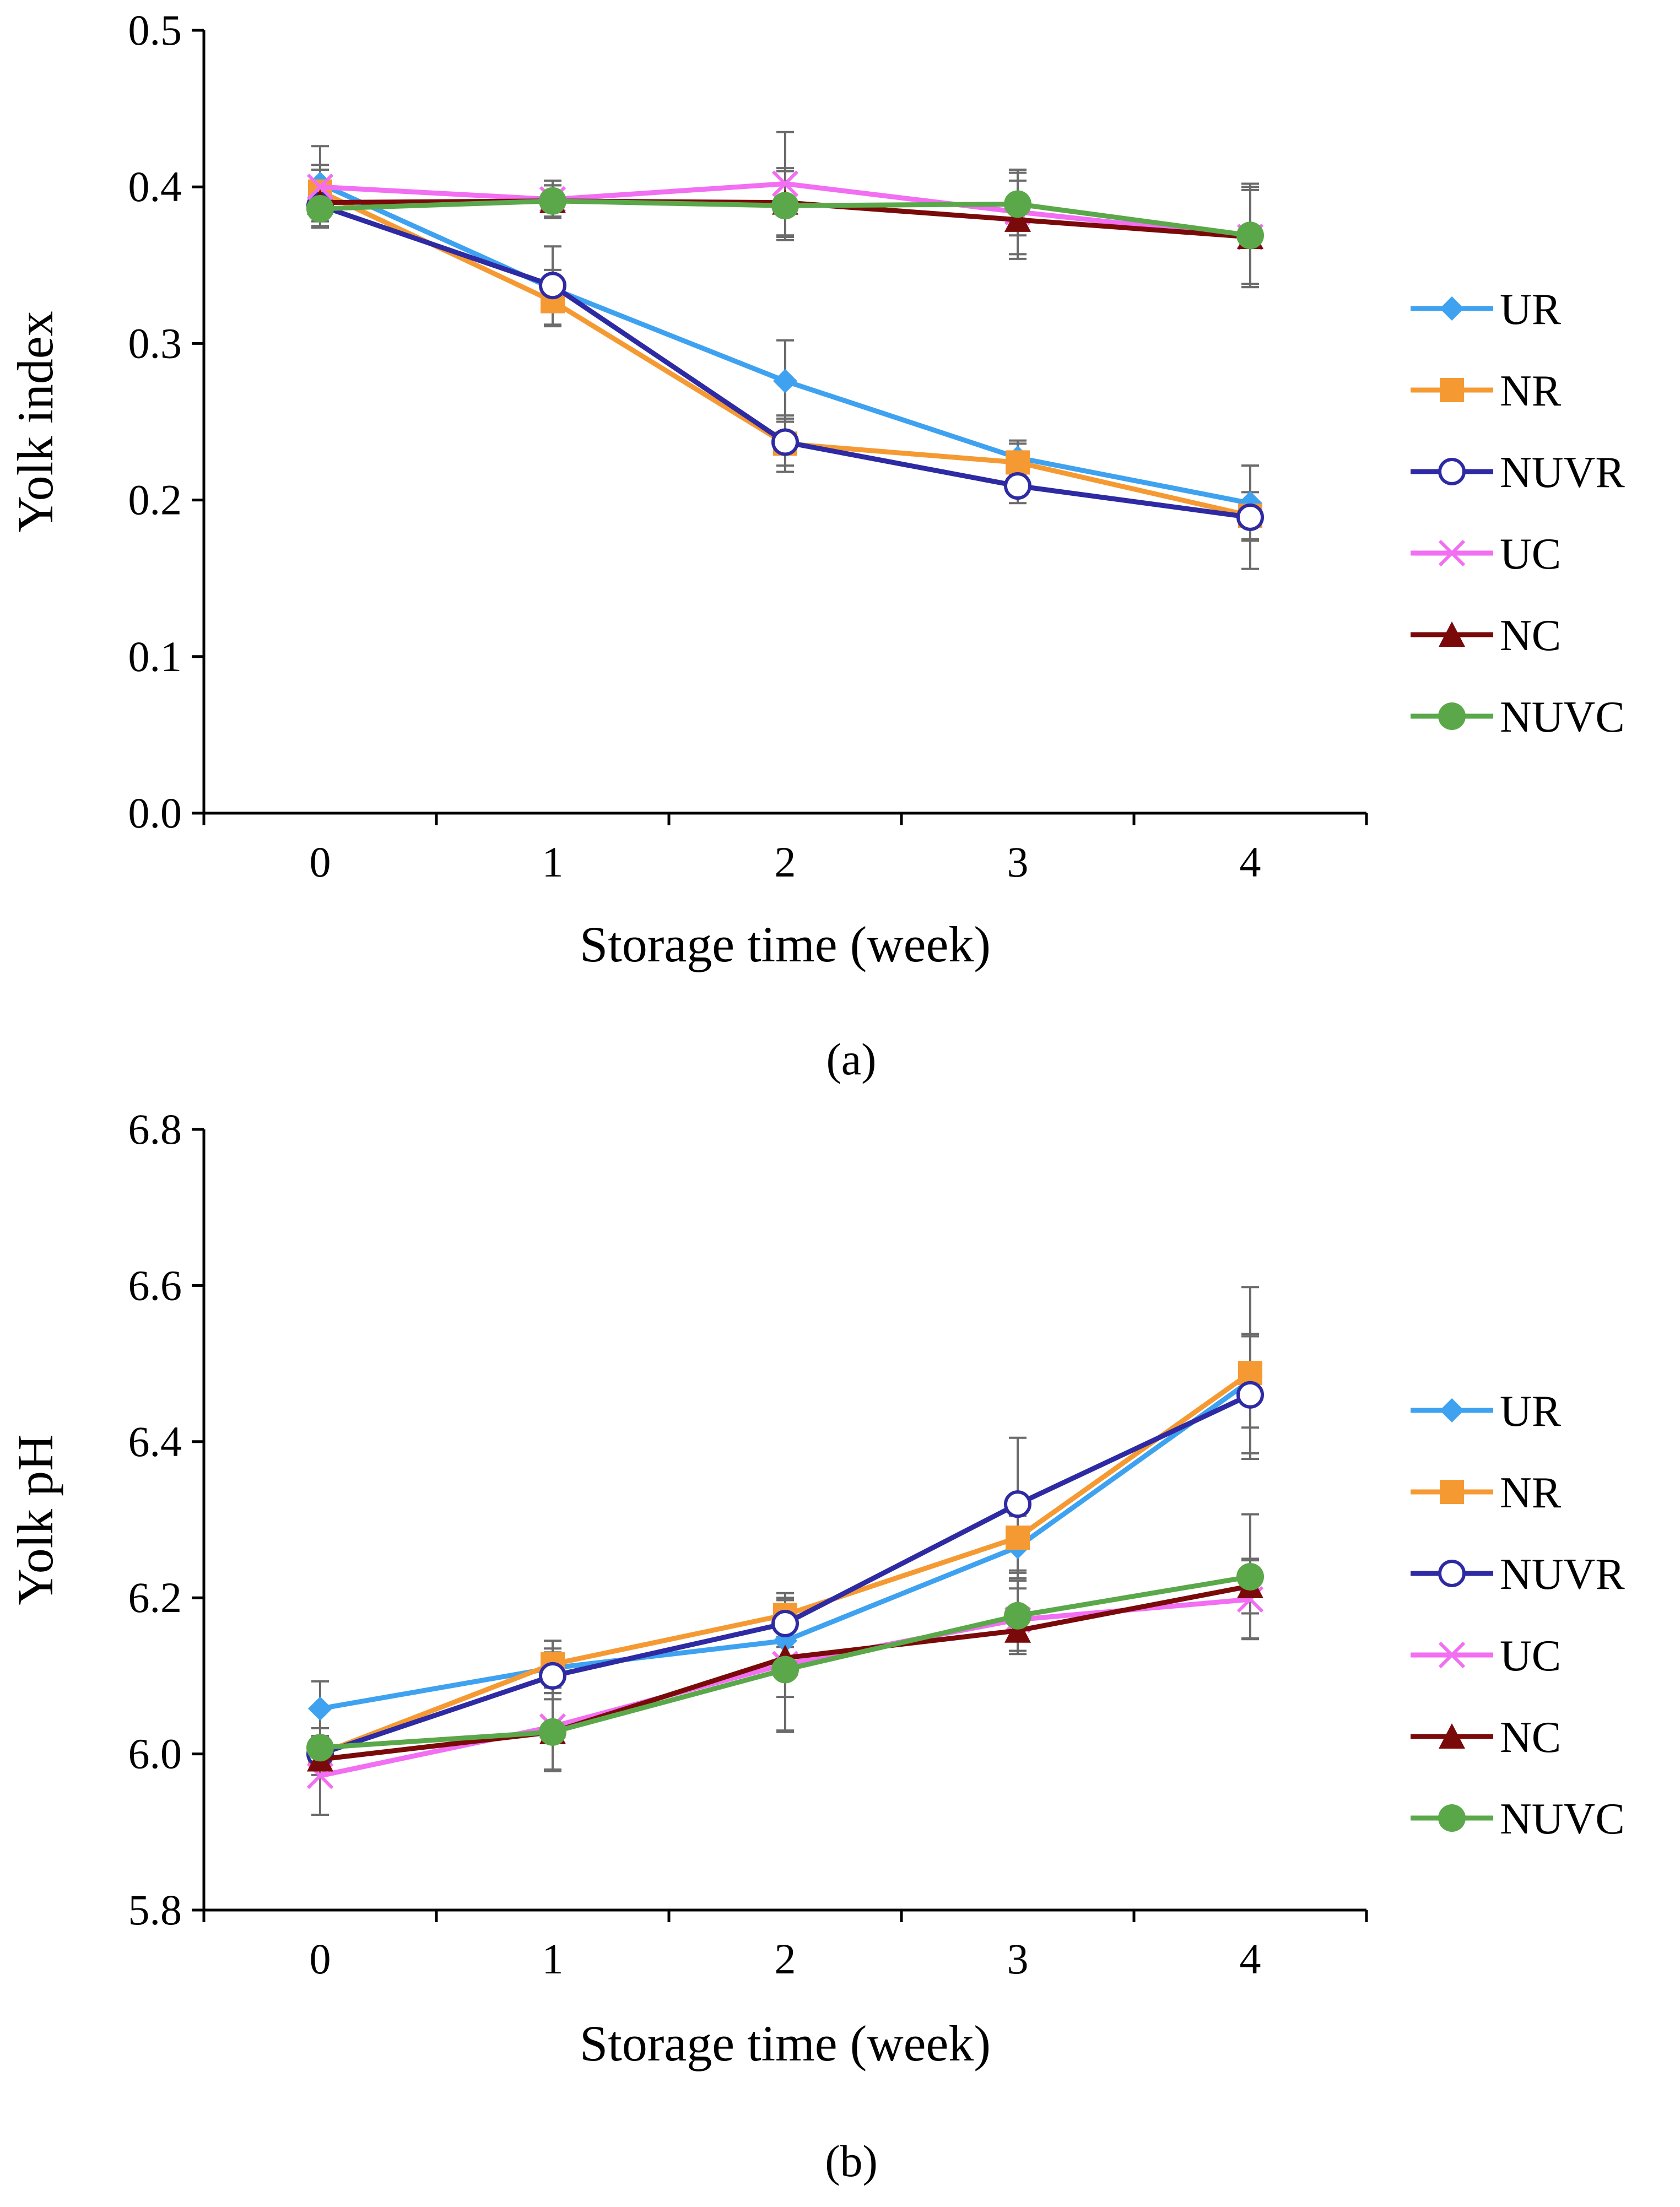  I want to click on series-nuvr, so click(785, 1574).